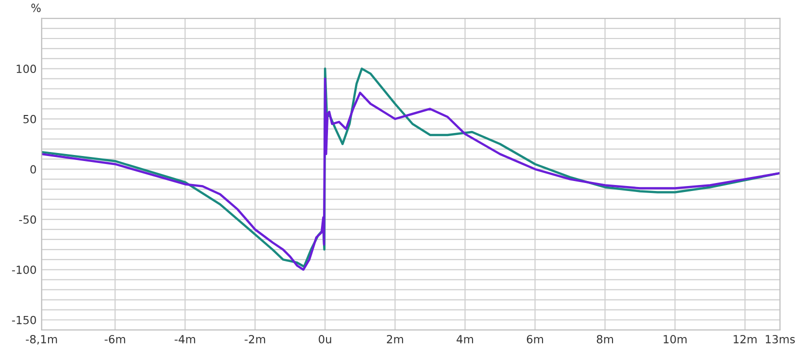 This screenshot has height=354, width=800. Describe the element at coordinates (24, 320) in the screenshot. I see `y-tick-label: -150` at that location.